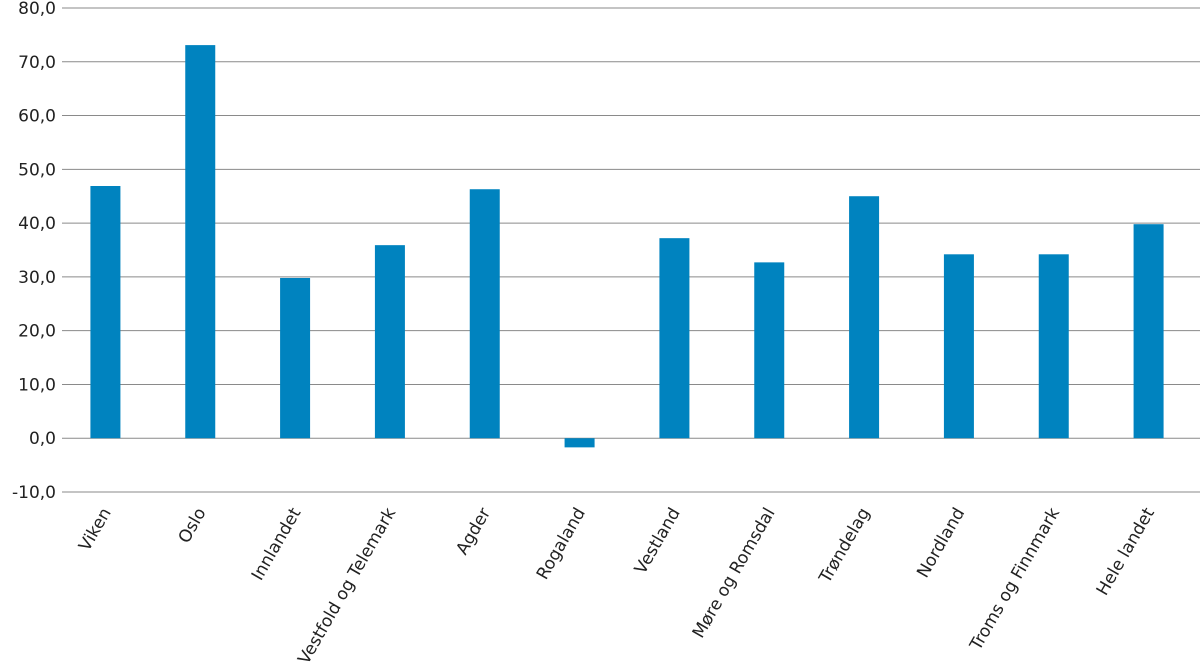 The image size is (1200, 669). Describe the element at coordinates (34, 493) in the screenshot. I see `y-tick-label: -10,0` at that location.